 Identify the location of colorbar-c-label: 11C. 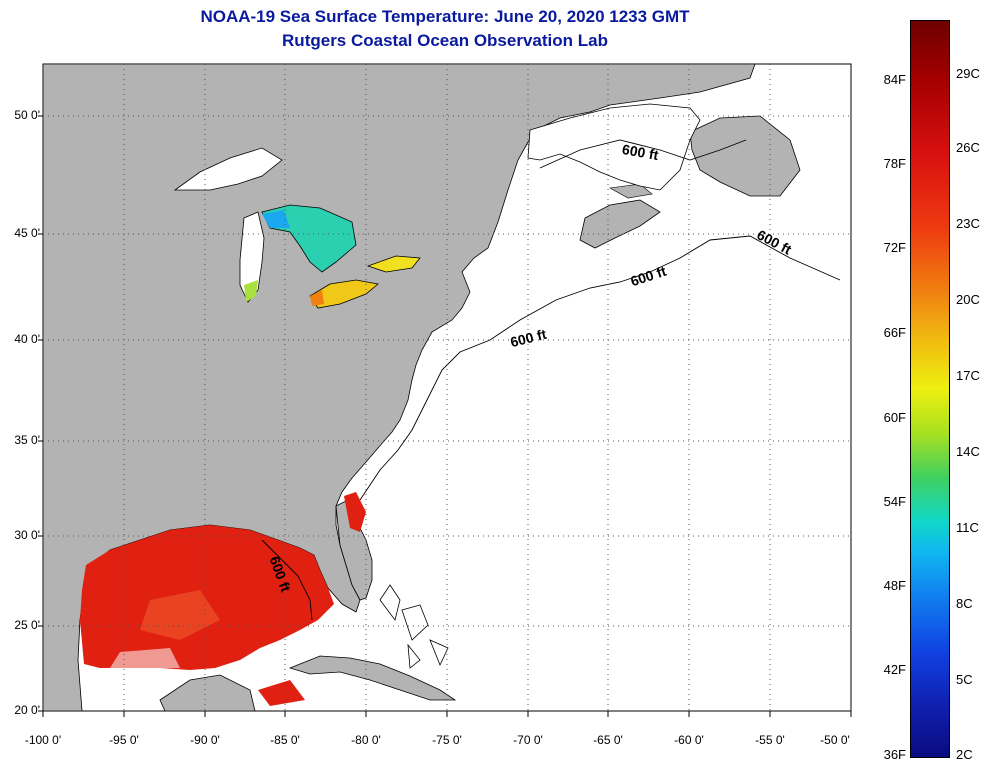
(967, 527).